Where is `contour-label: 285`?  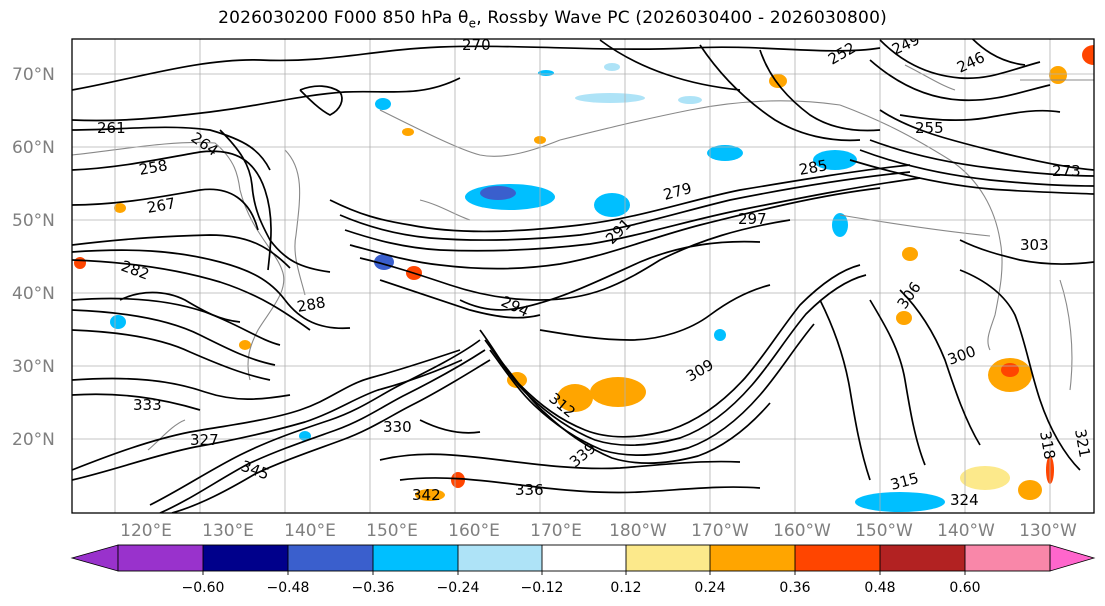
contour-label: 285 is located at coordinates (813, 167).